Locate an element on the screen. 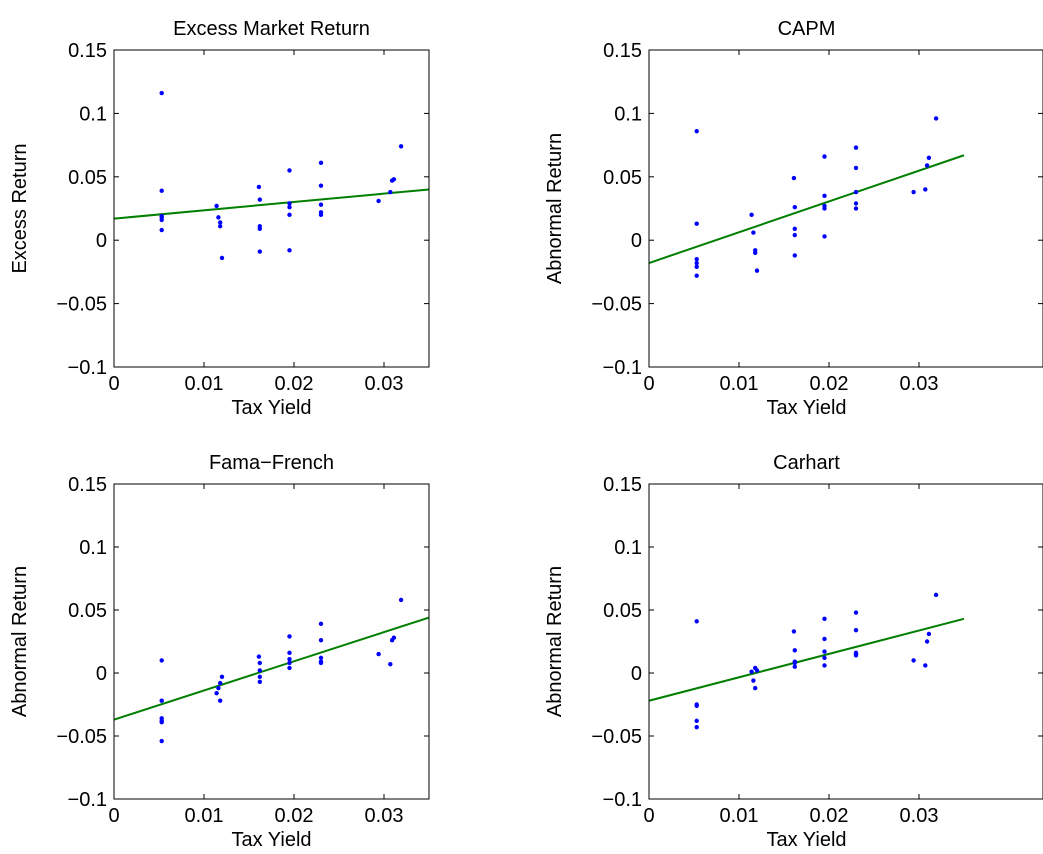 The width and height of the screenshot is (1043, 854). axes-frame is located at coordinates (845, 641).